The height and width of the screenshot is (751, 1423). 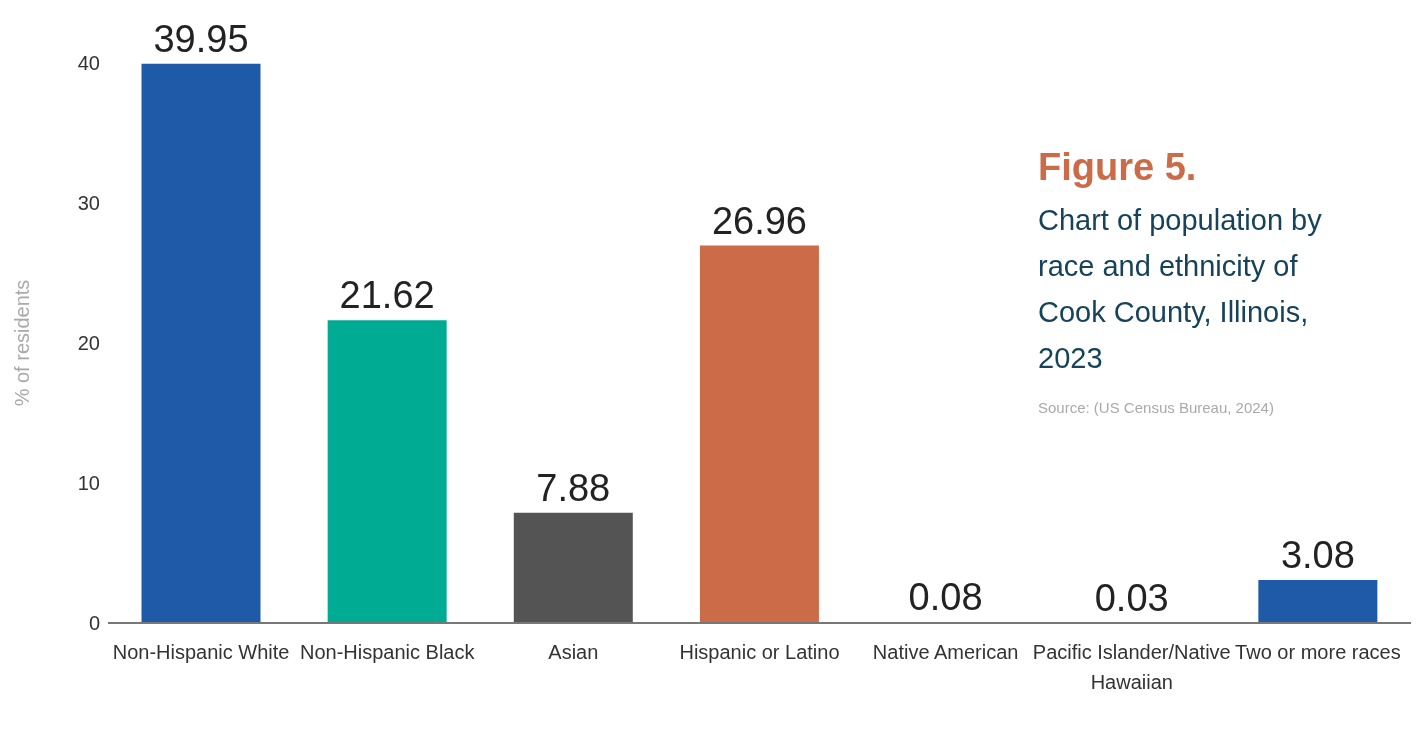 I want to click on data-label: 3.08, so click(x=1317, y=554).